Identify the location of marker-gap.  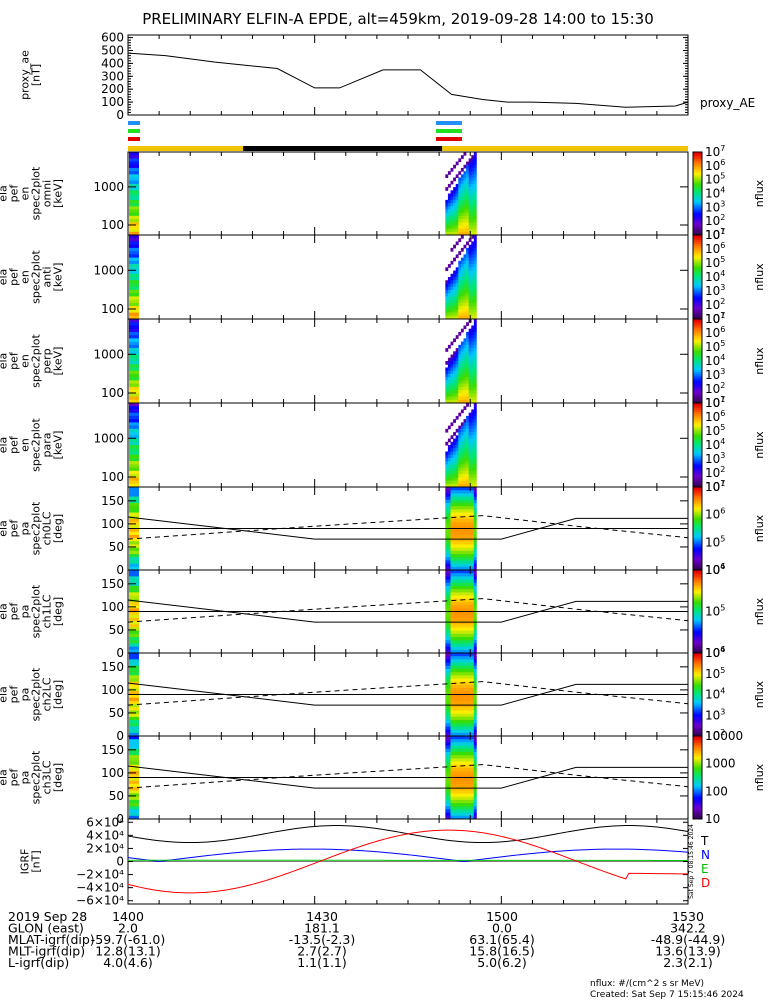
(470, 131).